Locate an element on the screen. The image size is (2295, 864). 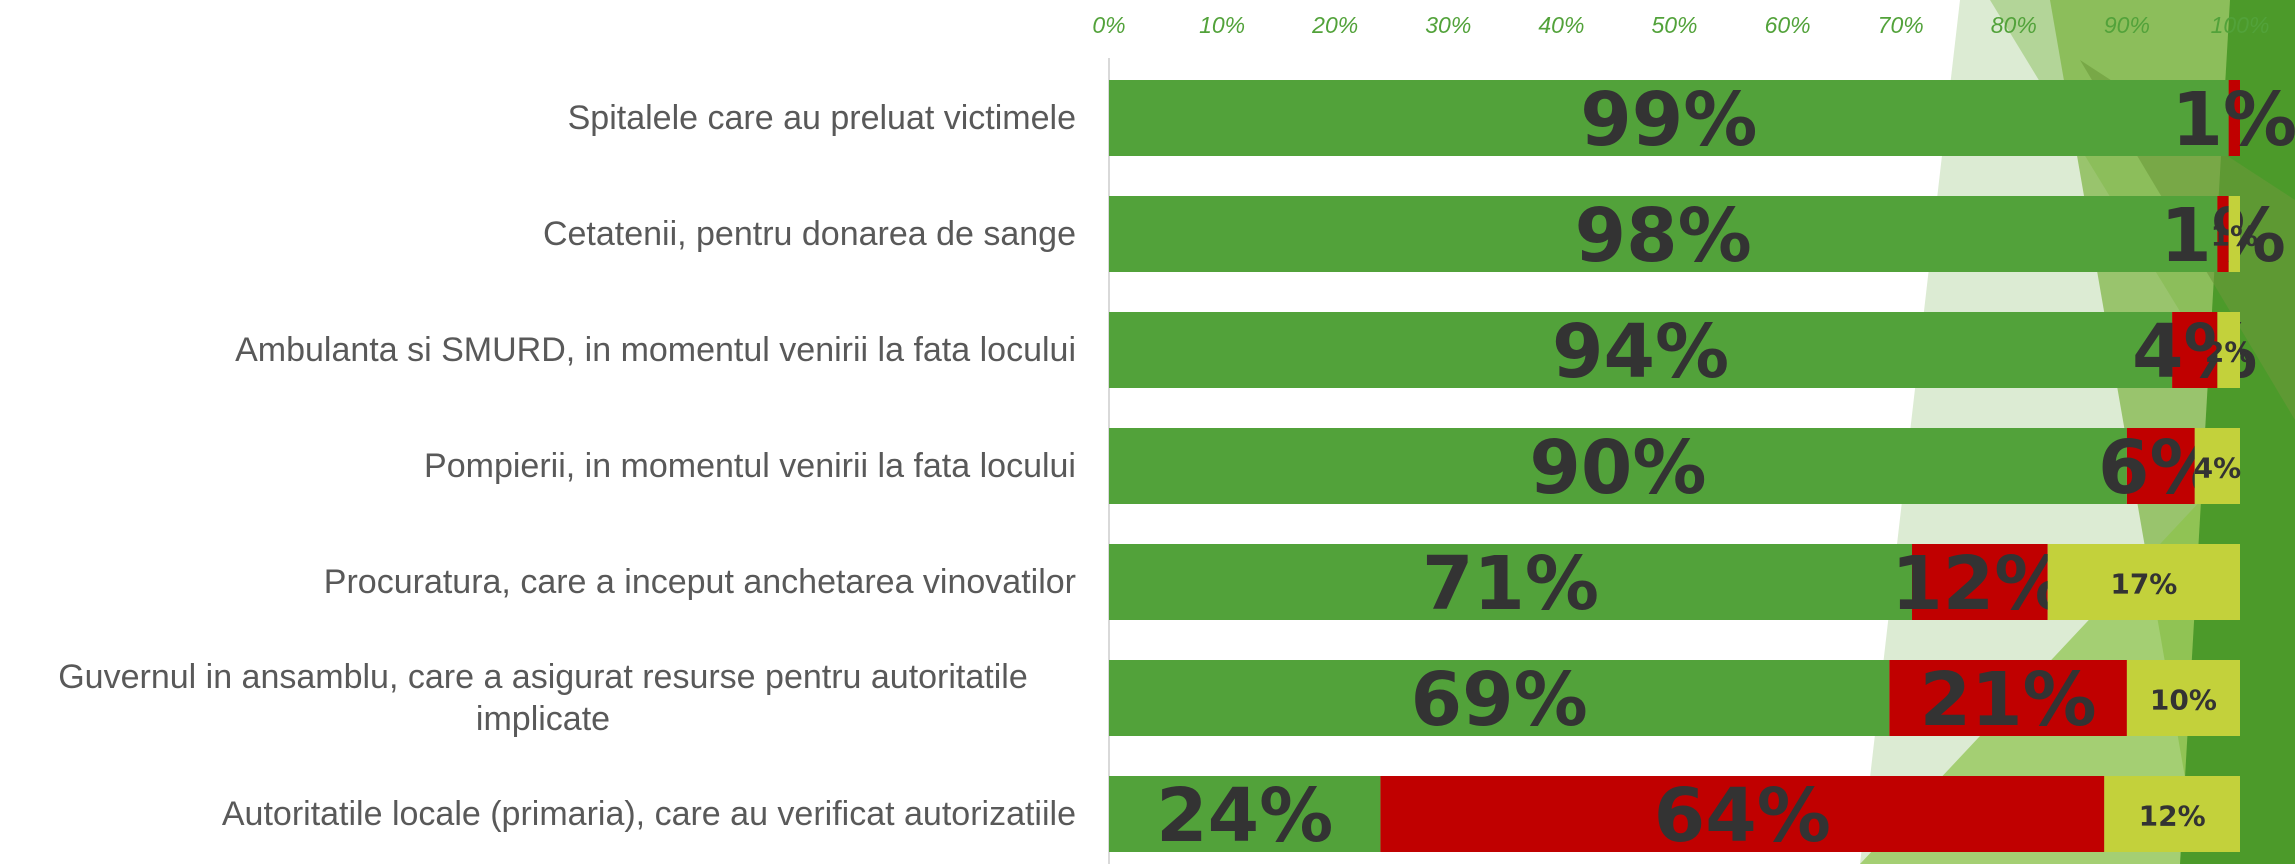
value-label: 2% is located at coordinates (2229, 352).